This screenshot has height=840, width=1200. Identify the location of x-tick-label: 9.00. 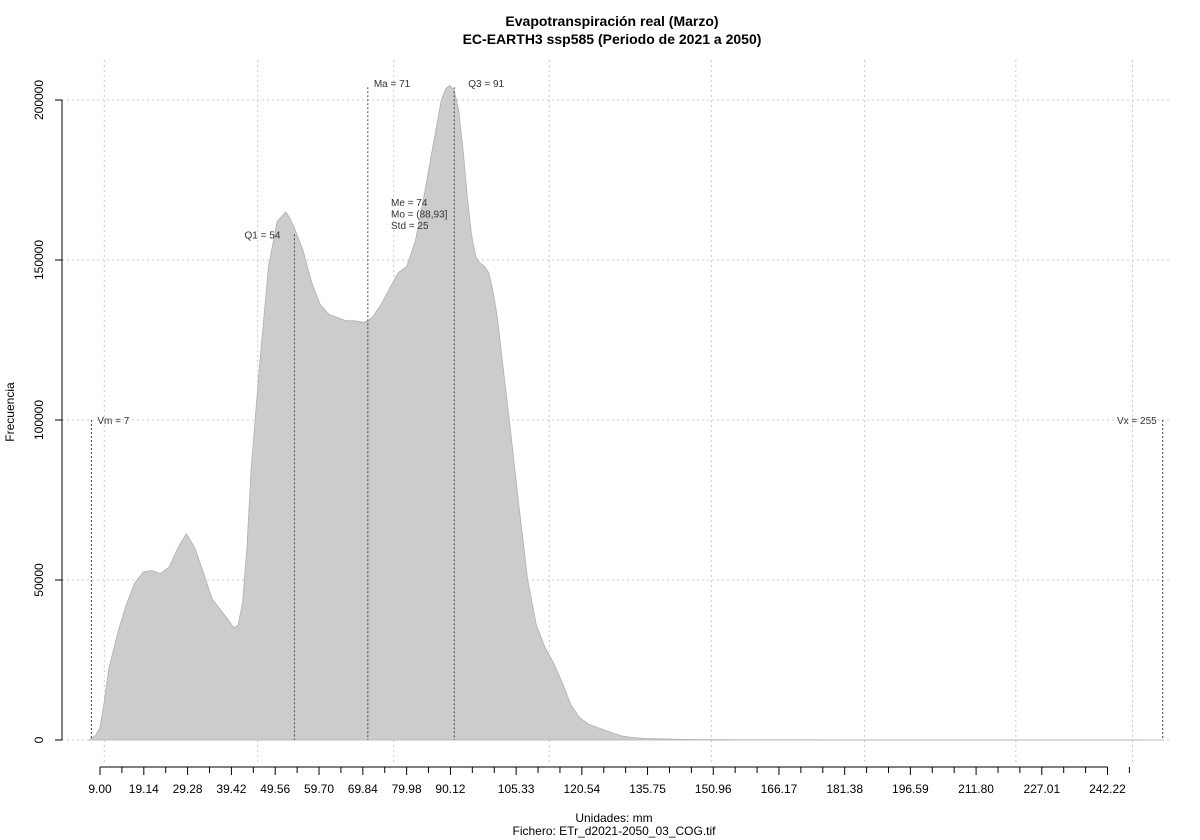
(100, 789).